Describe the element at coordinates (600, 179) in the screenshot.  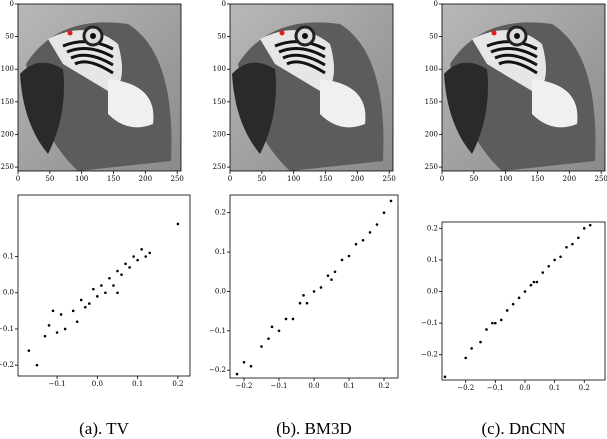
I see `x-tick-label: 250` at that location.